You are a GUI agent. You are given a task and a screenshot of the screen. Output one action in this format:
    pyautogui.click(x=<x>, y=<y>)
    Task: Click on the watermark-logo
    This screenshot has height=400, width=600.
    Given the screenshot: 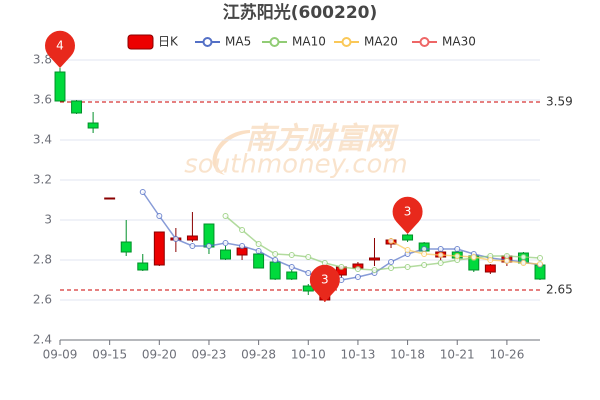 What is the action you would take?
    pyautogui.click(x=231, y=152)
    